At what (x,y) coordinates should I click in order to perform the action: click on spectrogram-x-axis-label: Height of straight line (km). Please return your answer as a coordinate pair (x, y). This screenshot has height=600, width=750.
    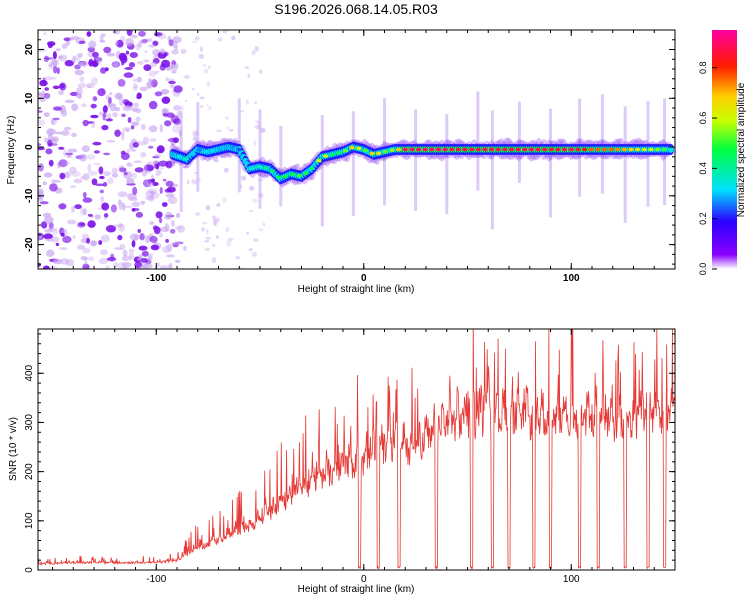
    Looking at the image, I should click on (356, 289).